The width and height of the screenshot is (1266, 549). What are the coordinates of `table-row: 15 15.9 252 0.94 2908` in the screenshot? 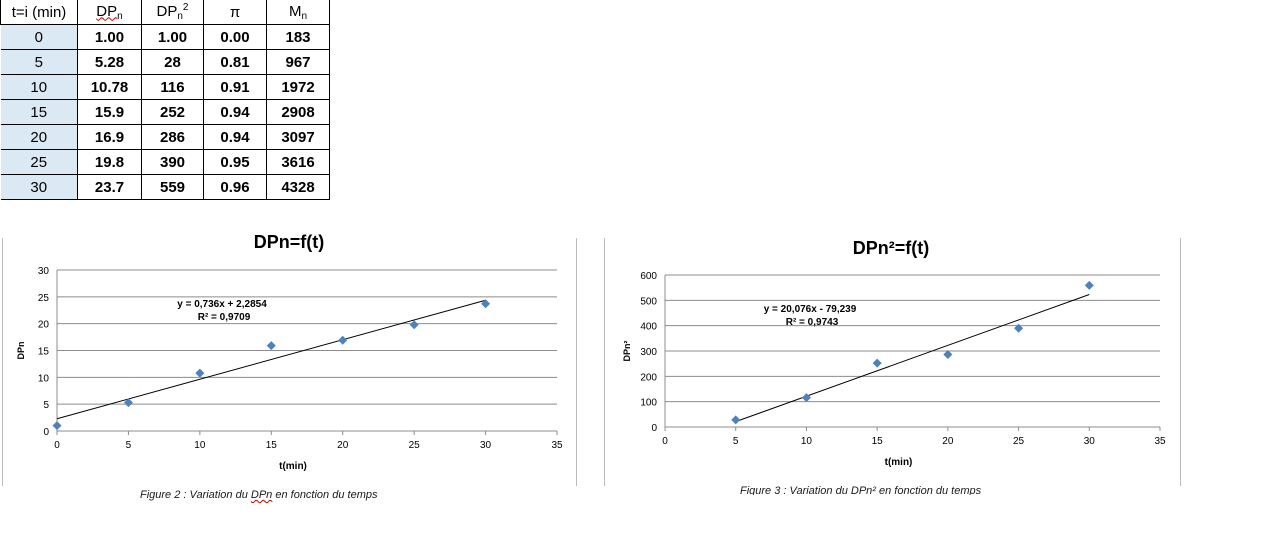 It's located at (165, 112).